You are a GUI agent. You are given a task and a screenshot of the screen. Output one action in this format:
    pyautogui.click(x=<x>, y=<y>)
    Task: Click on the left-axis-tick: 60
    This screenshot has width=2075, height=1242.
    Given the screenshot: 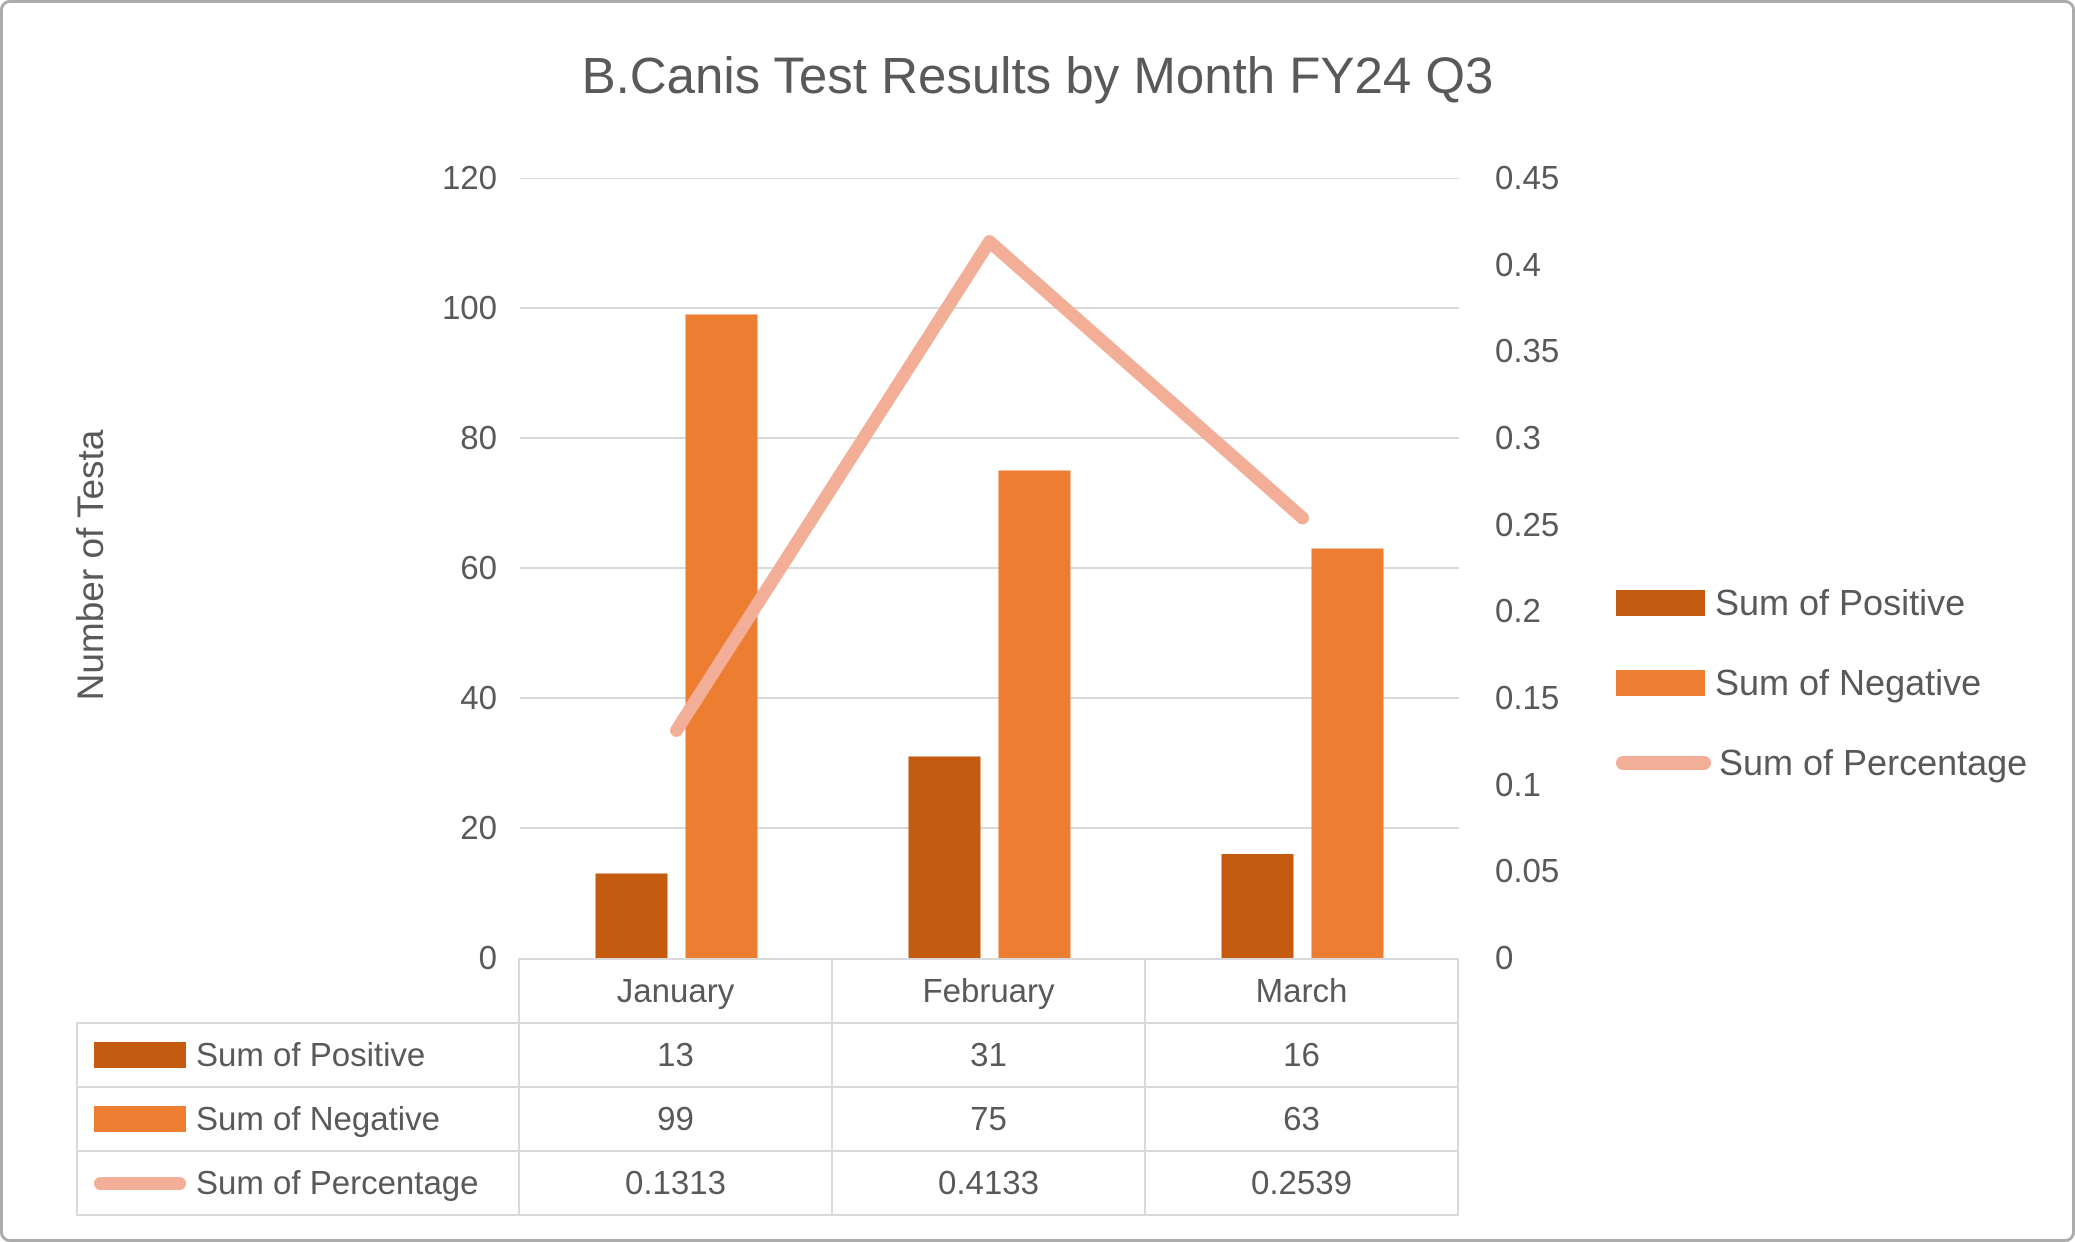 What is the action you would take?
    pyautogui.click(x=478, y=567)
    